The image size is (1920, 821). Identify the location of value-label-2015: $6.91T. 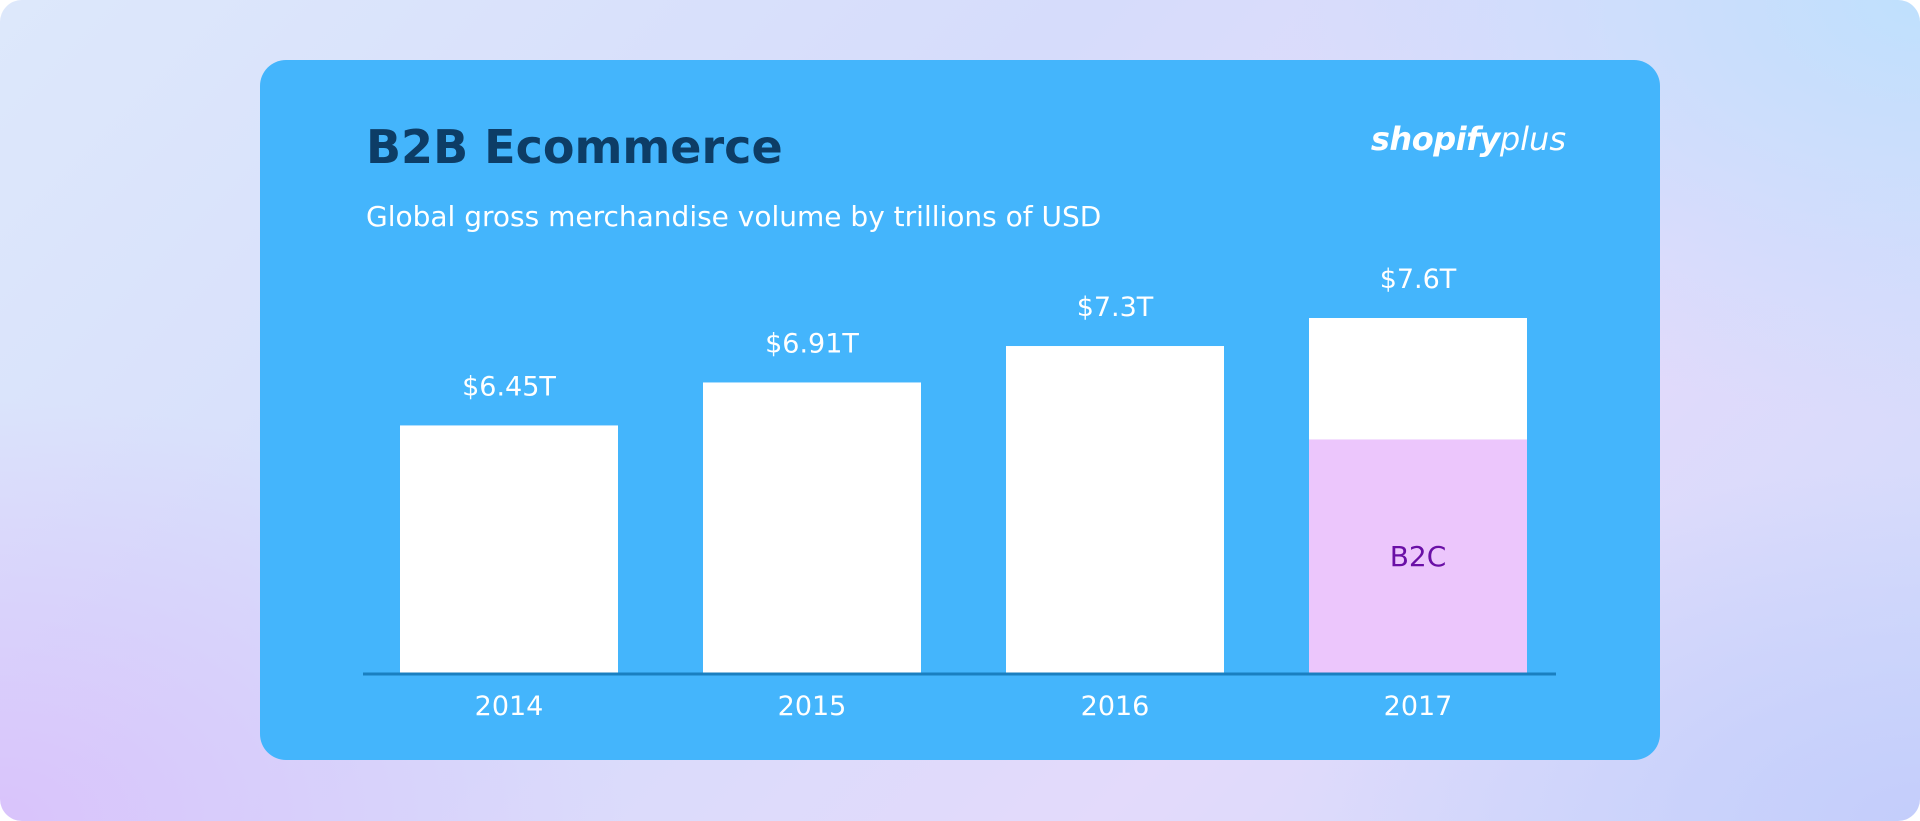
(812, 343).